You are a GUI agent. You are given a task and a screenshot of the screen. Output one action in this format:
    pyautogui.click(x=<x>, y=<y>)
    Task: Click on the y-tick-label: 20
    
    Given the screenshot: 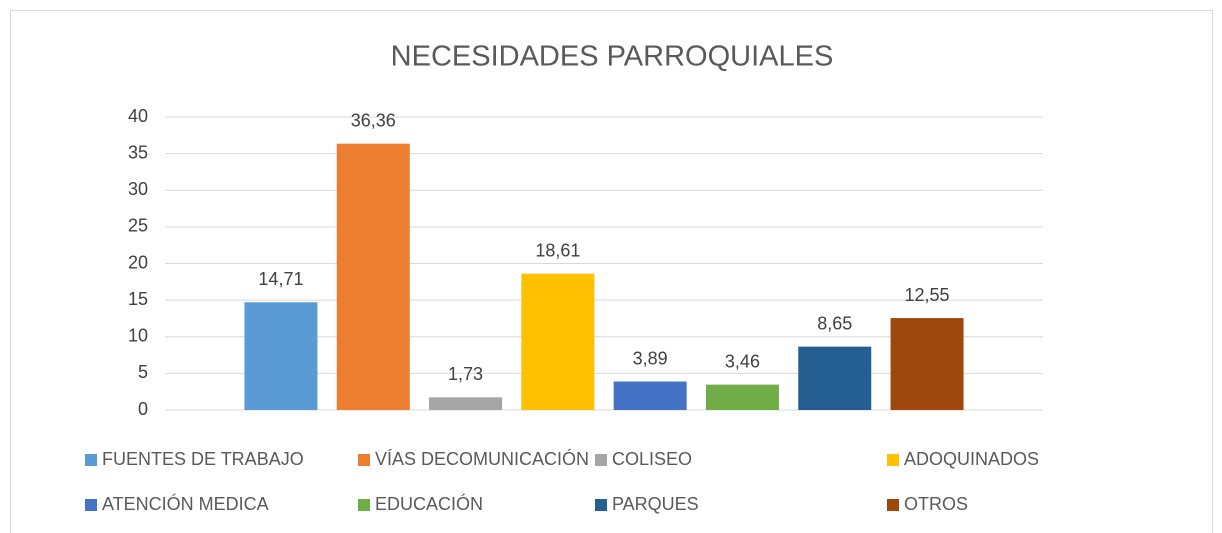 What is the action you would take?
    pyautogui.click(x=138, y=262)
    